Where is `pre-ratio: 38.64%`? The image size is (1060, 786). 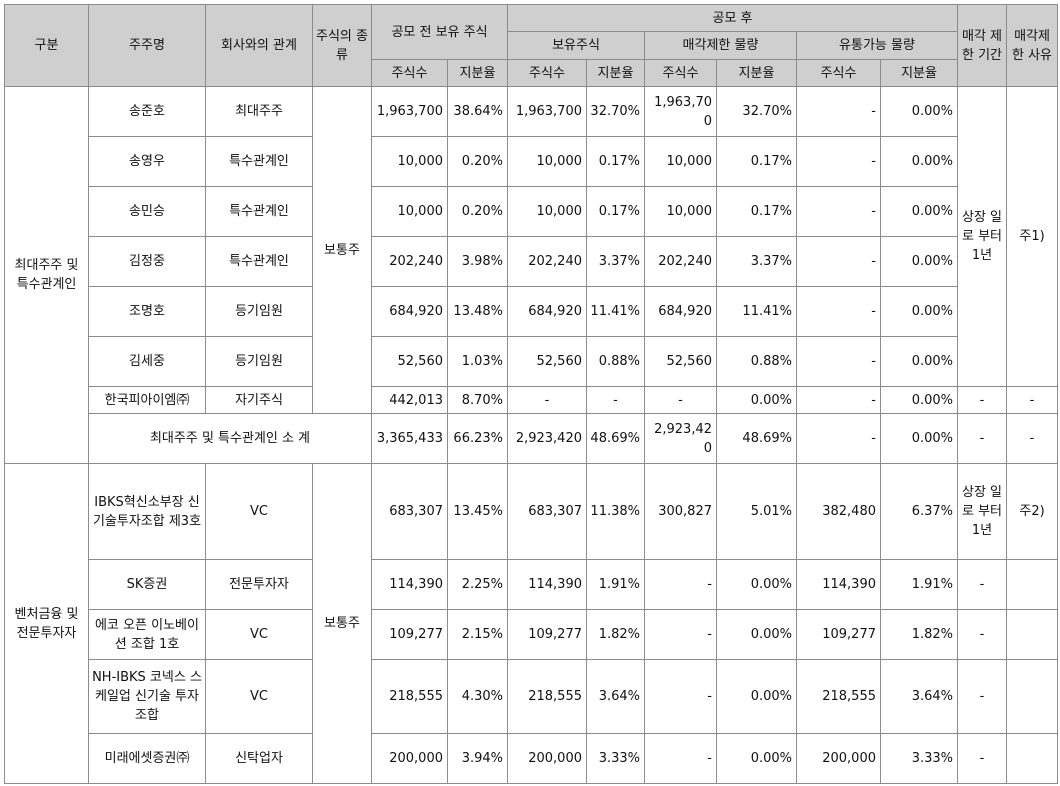
pre-ratio: 38.64% is located at coordinates (477, 111).